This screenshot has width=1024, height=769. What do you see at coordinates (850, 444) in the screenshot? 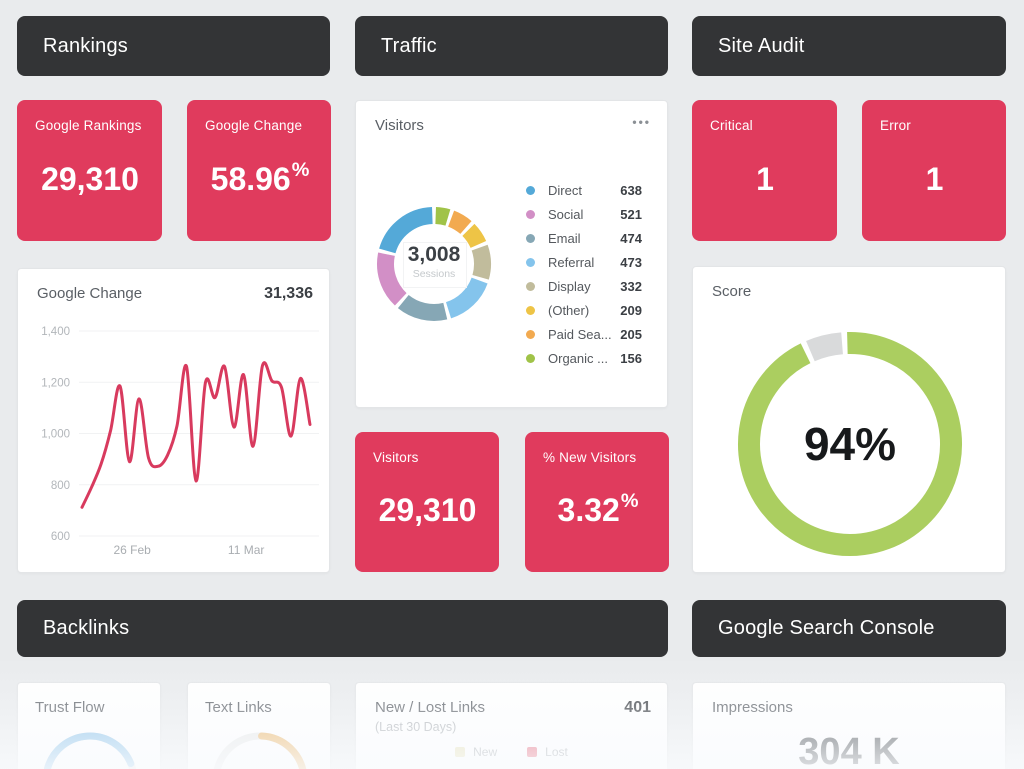
I see `score-value: 94%` at bounding box center [850, 444].